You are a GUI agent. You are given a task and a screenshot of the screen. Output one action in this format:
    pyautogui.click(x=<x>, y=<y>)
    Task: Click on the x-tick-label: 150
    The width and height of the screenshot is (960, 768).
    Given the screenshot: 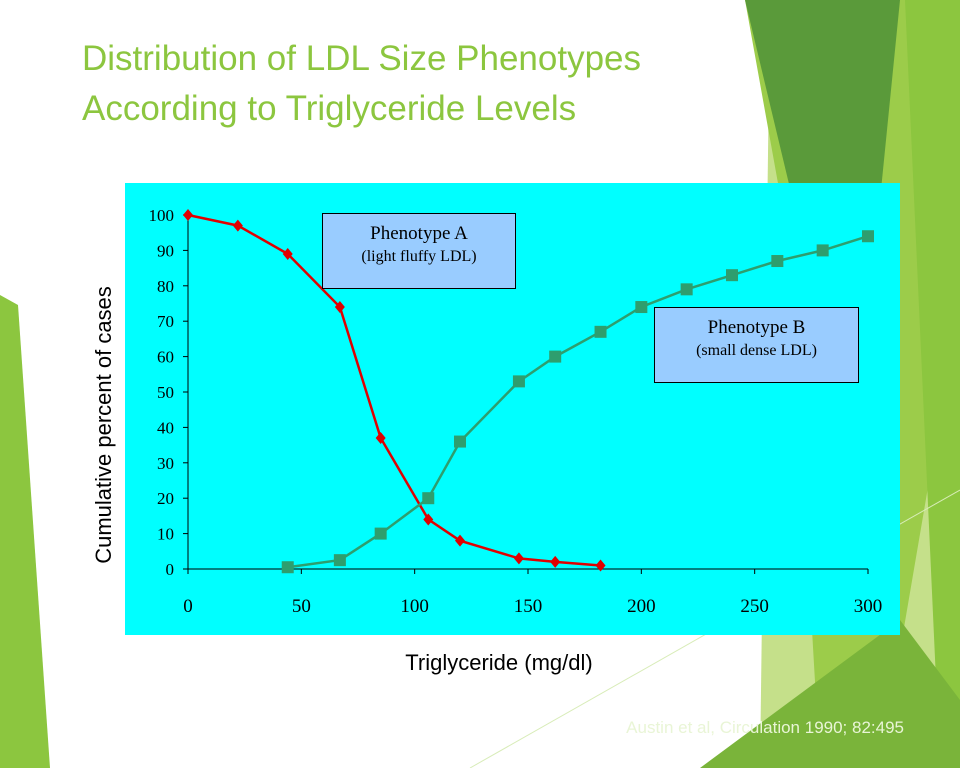 What is the action you would take?
    pyautogui.click(x=528, y=606)
    